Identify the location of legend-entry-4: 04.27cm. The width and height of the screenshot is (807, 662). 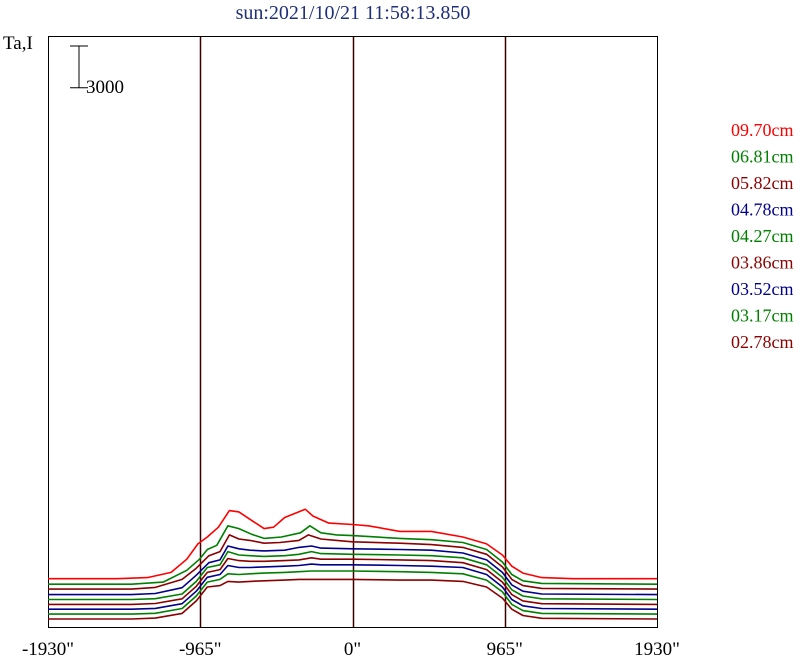
(762, 236).